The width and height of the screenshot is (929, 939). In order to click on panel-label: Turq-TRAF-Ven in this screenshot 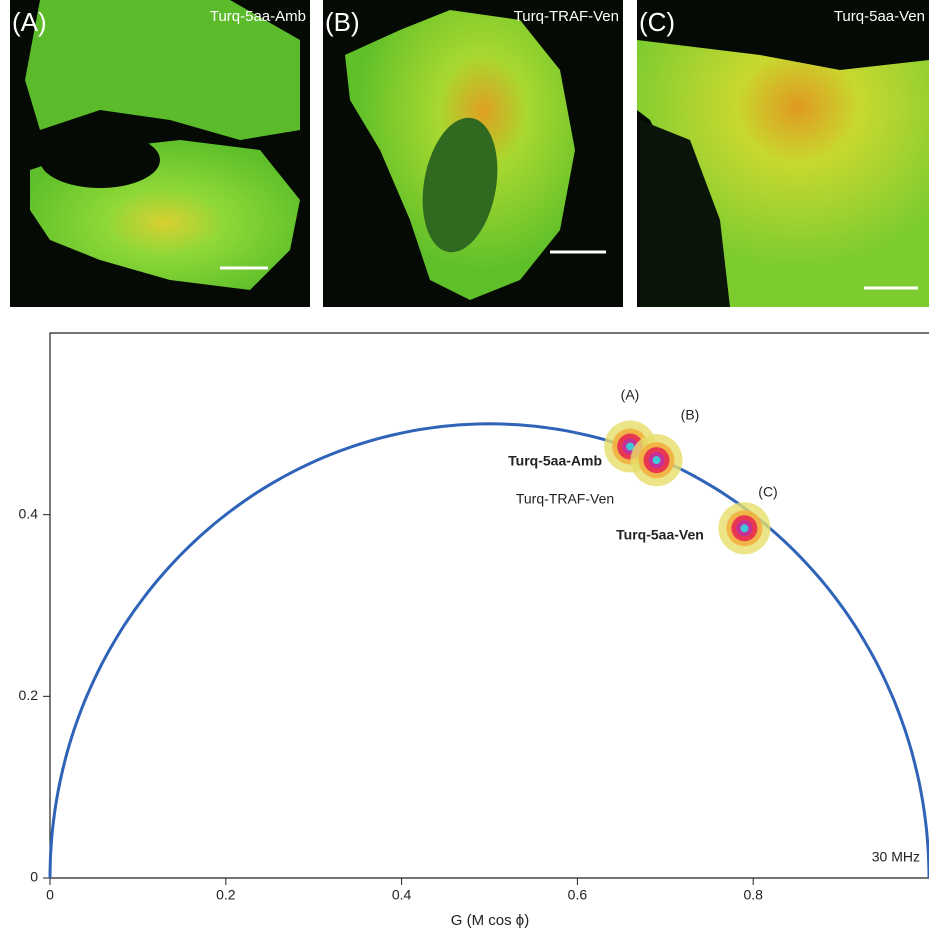, I will do `click(566, 16)`.